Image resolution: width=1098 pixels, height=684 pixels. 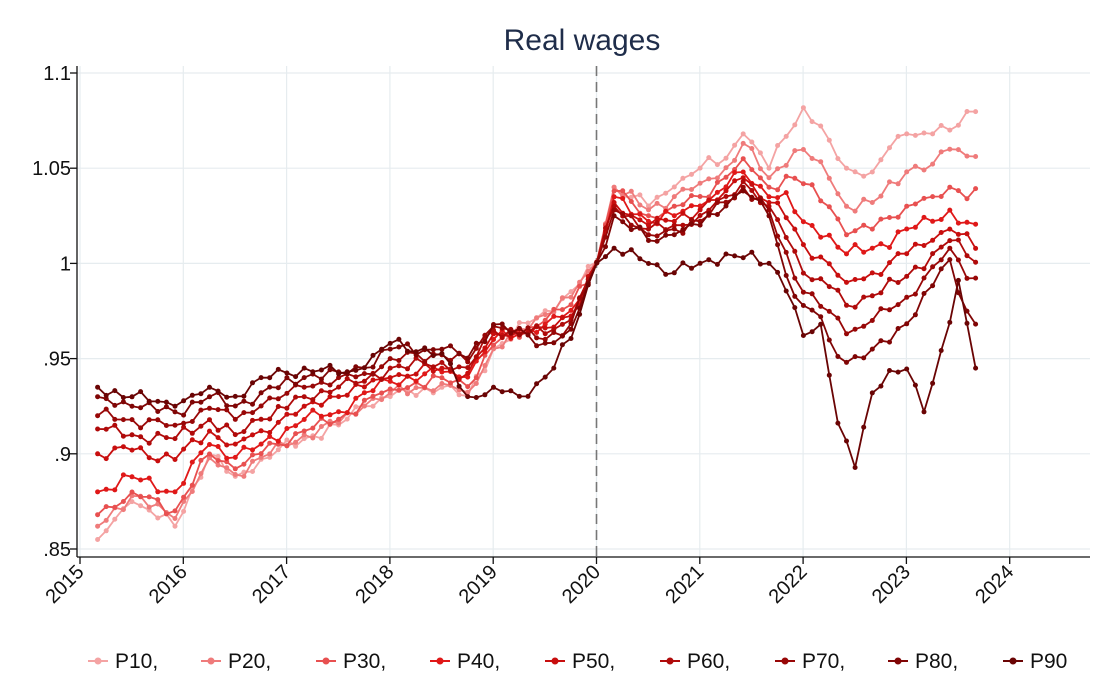 What do you see at coordinates (249, 661) in the screenshot?
I see `legend-label: P20,` at bounding box center [249, 661].